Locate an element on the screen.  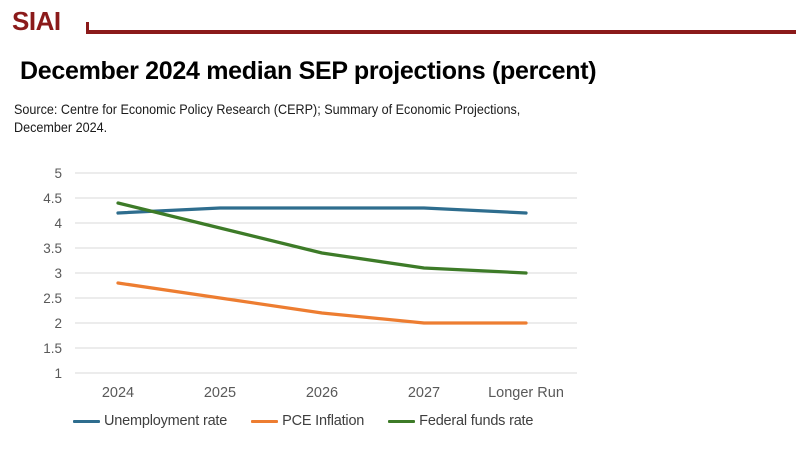
y-axis-tick-label: 3.5 is located at coordinates (52, 248).